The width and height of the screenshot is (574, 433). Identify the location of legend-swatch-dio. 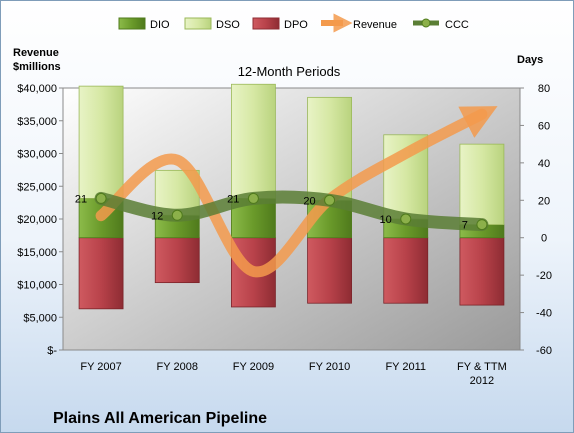
(132, 23).